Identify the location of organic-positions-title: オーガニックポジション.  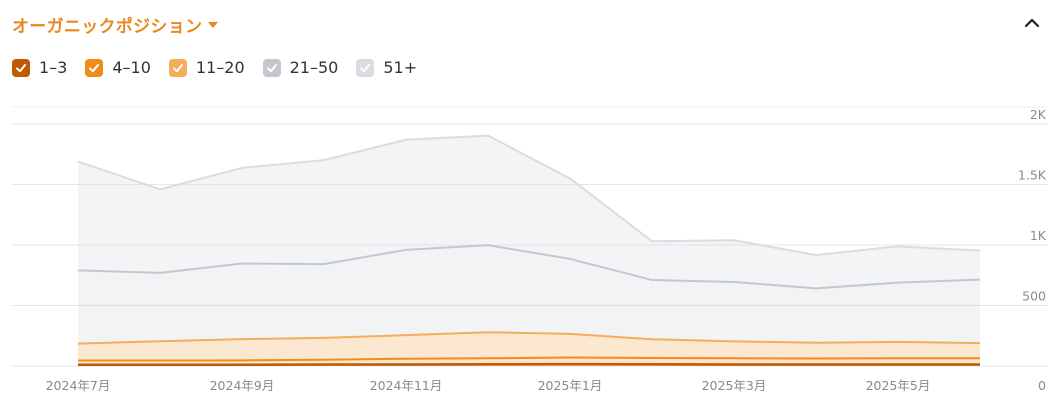
(115, 24).